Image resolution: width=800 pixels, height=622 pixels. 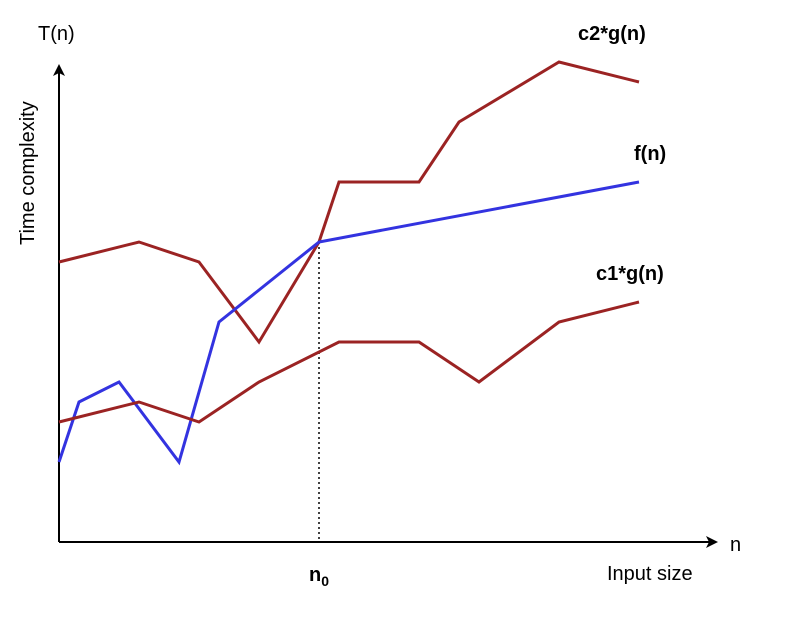 What do you see at coordinates (630, 274) in the screenshot?
I see `series-label-c1-g-n: c1*g(n)` at bounding box center [630, 274].